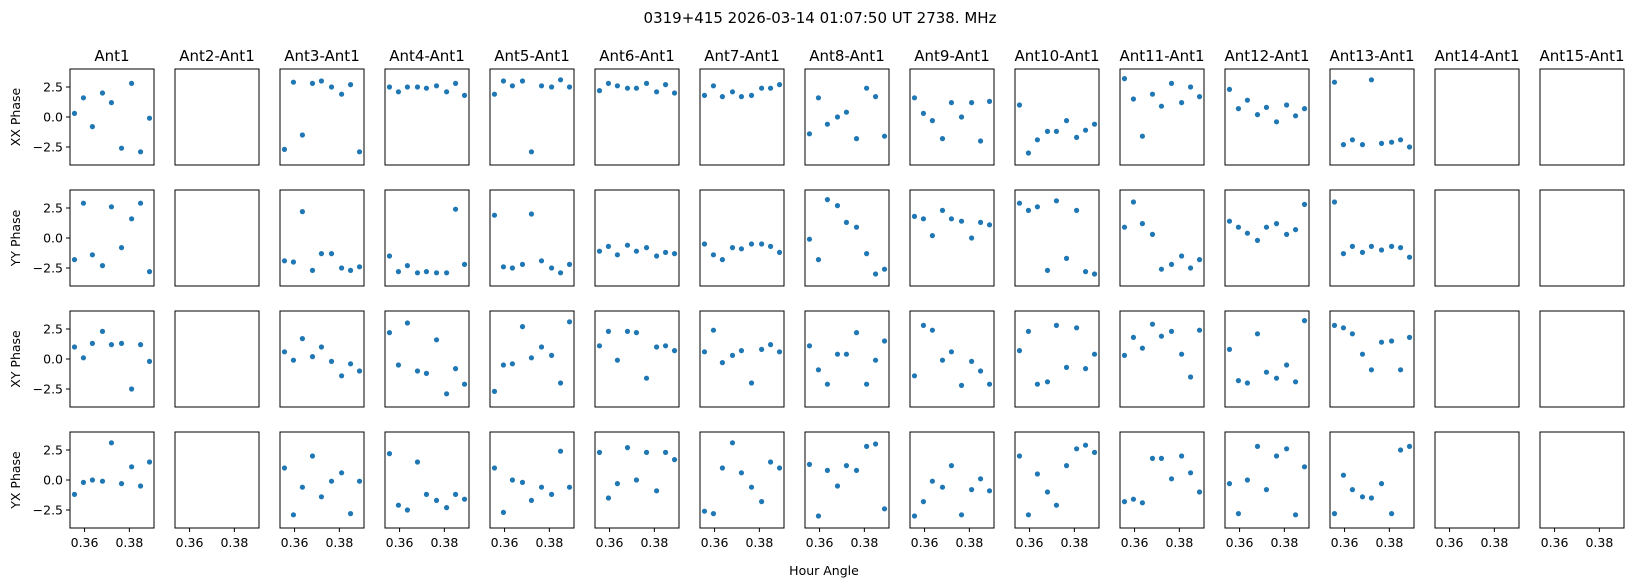  I want to click on panel-ant8-ant1-yx-phase: 0.36 0.38, so click(847, 490).